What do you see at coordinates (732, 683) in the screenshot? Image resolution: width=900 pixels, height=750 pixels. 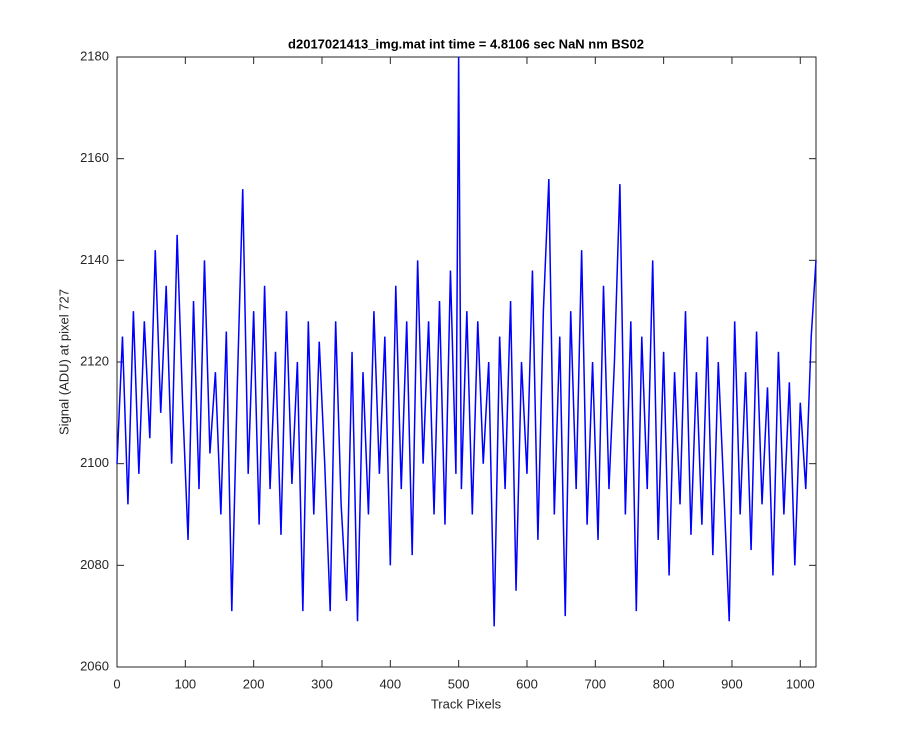 I see `x-tick-label: 900` at bounding box center [732, 683].